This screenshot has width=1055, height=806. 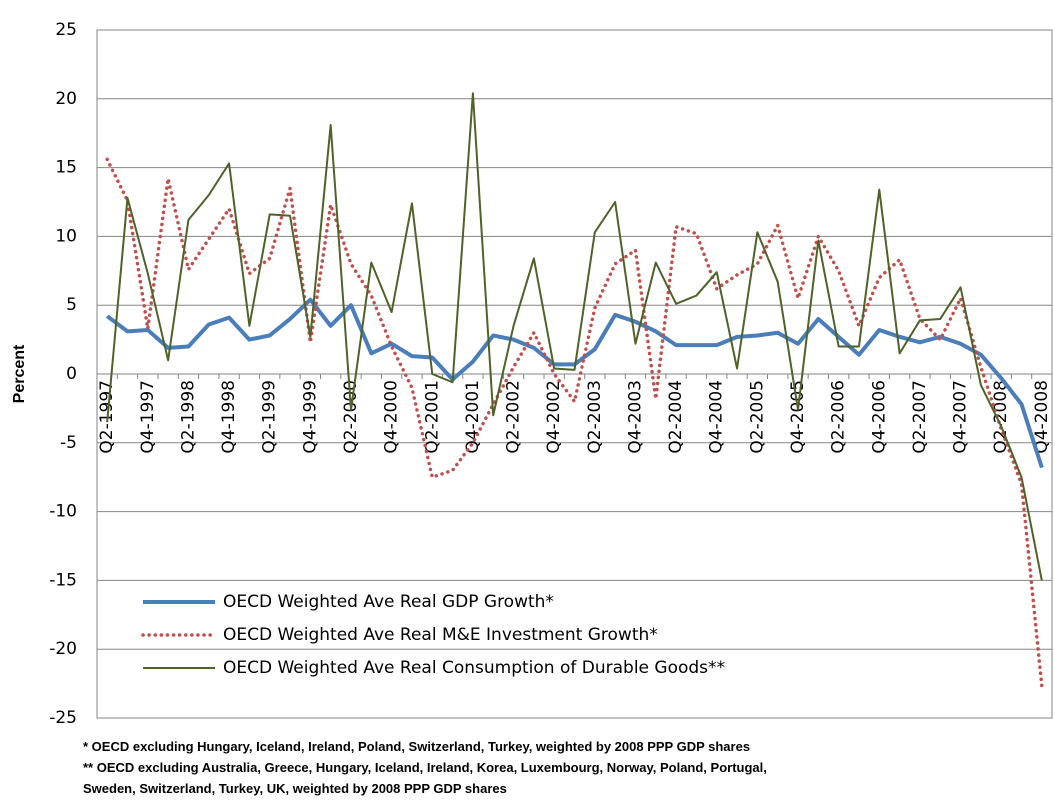 I want to click on x-tick-label: Q4-1997, so click(x=148, y=417).